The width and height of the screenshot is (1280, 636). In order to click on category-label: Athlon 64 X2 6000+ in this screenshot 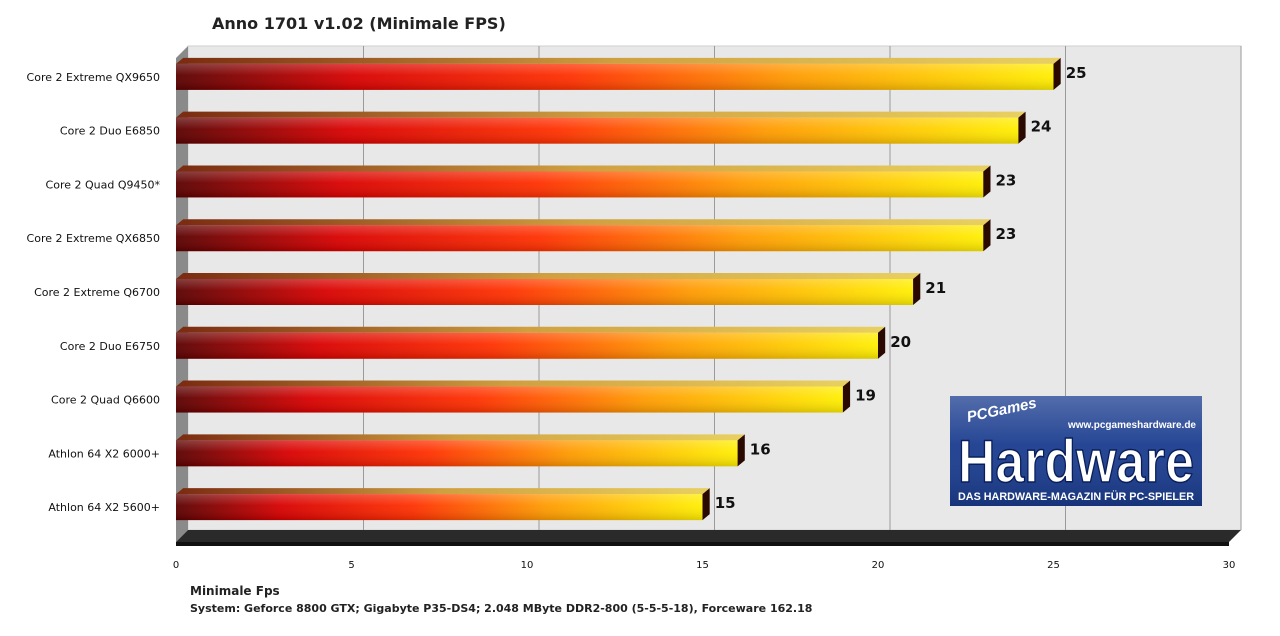, I will do `click(104, 453)`.